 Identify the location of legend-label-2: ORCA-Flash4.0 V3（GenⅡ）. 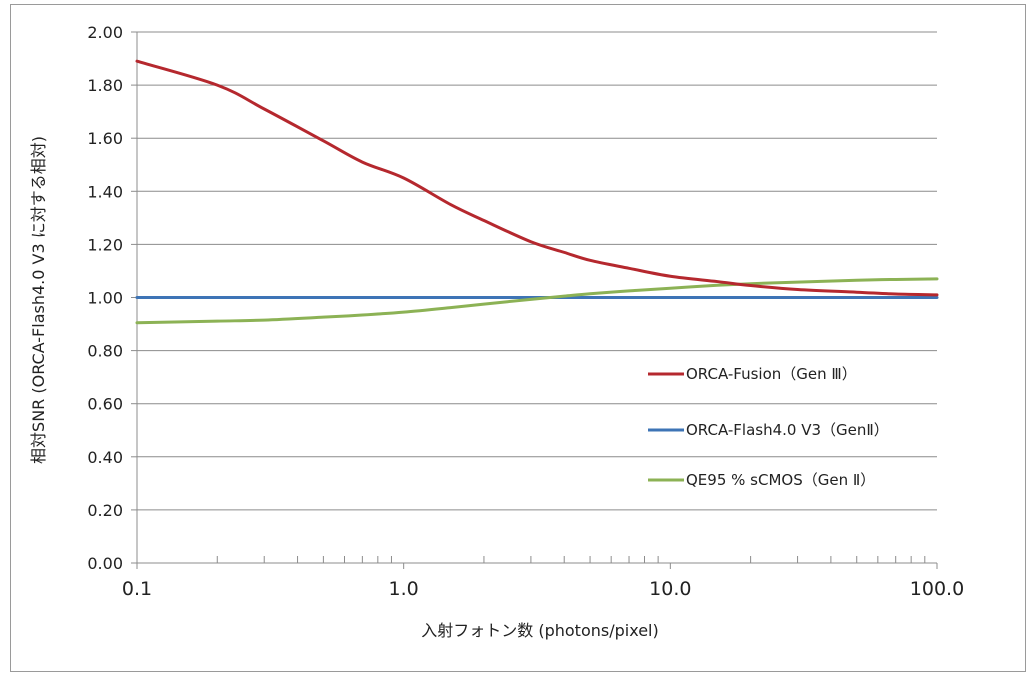
(787, 430).